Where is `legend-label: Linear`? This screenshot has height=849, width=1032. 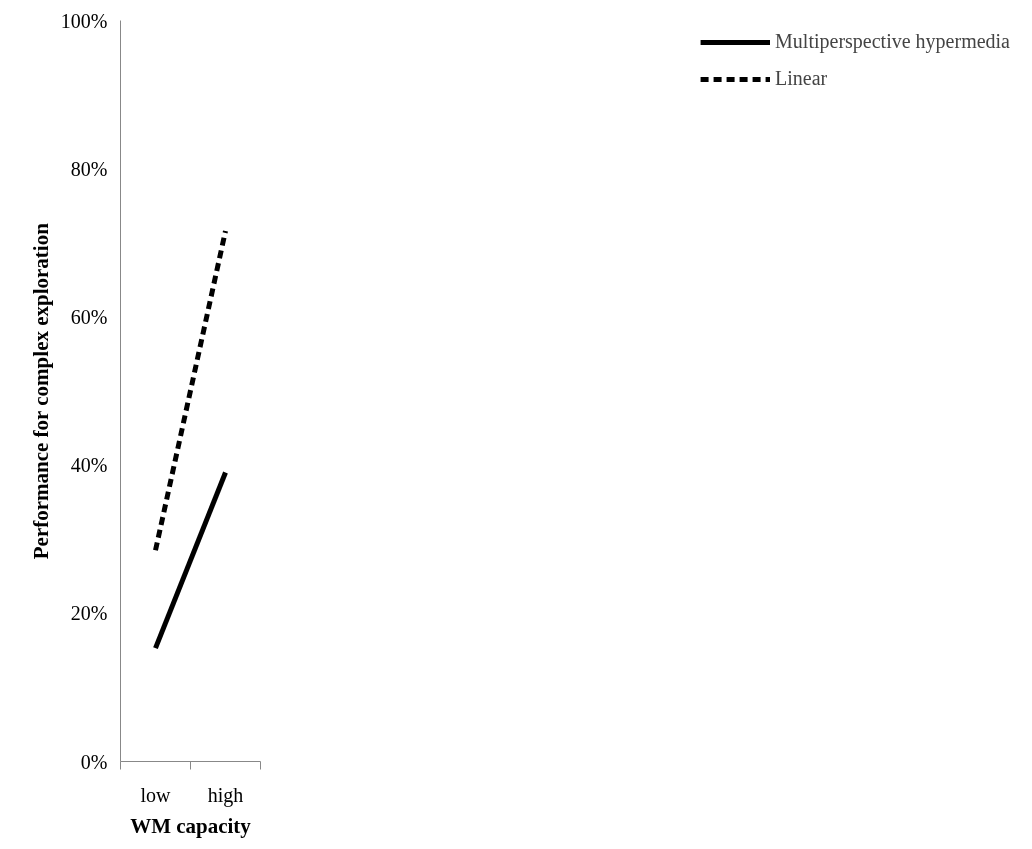 legend-label: Linear is located at coordinates (801, 78).